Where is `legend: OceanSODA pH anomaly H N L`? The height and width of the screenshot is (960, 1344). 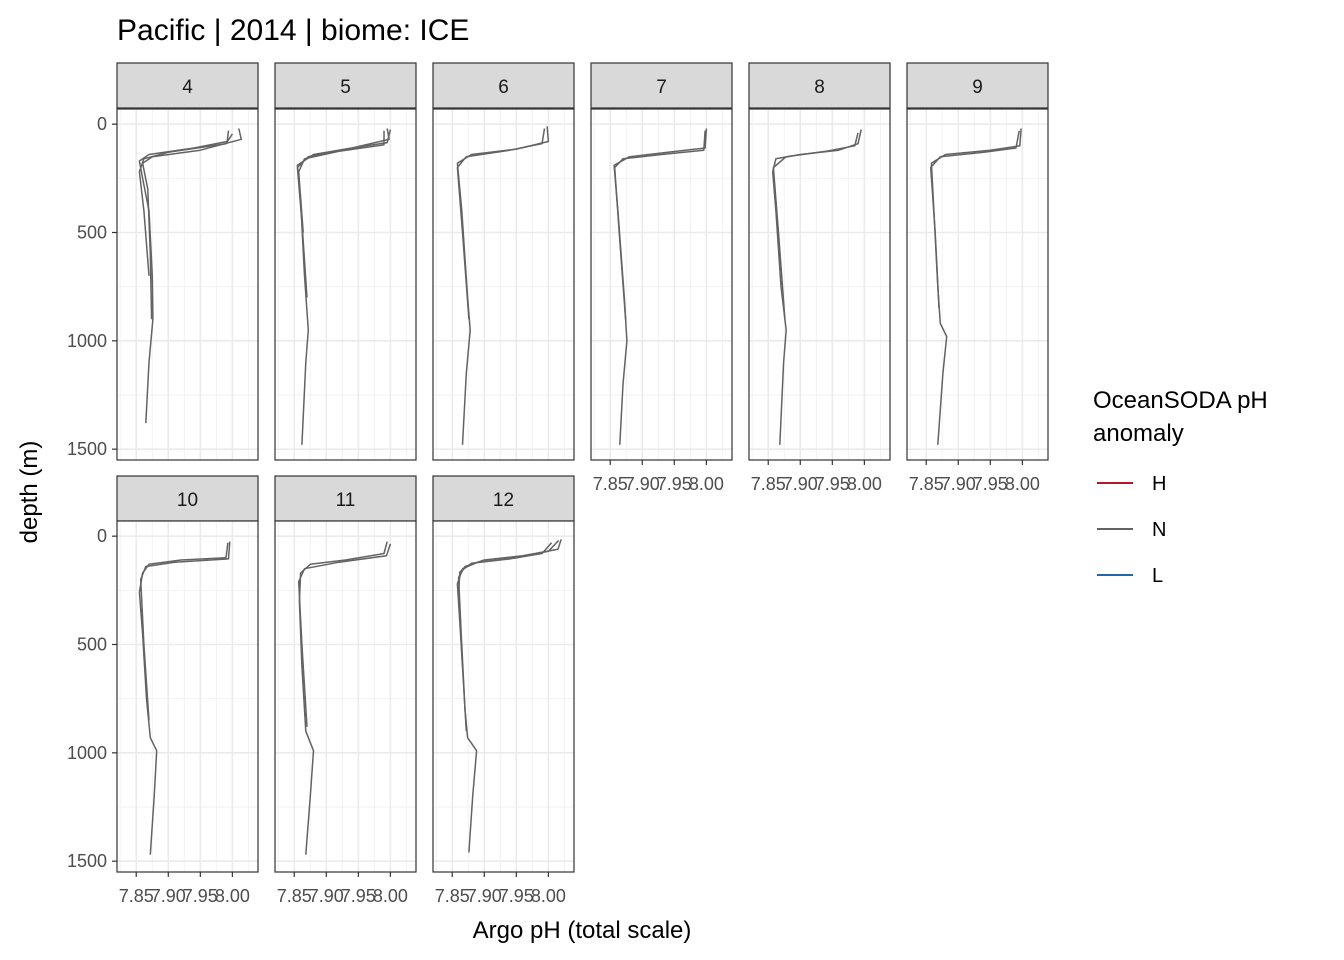 legend: OceanSODA pH anomaly H N L is located at coordinates (1180, 487).